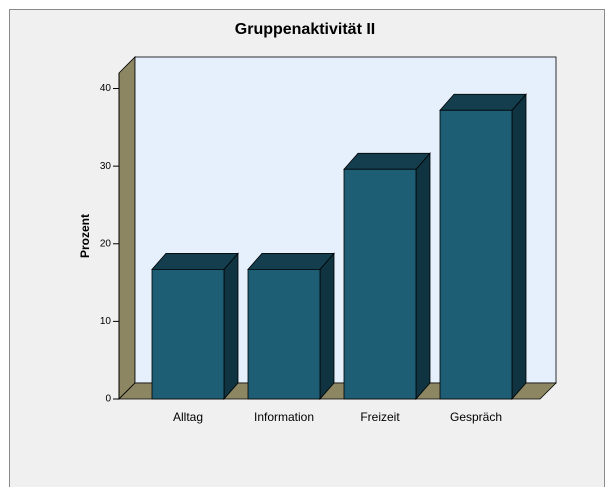  Describe the element at coordinates (108, 399) in the screenshot. I see `y-tick-label: 0` at that location.